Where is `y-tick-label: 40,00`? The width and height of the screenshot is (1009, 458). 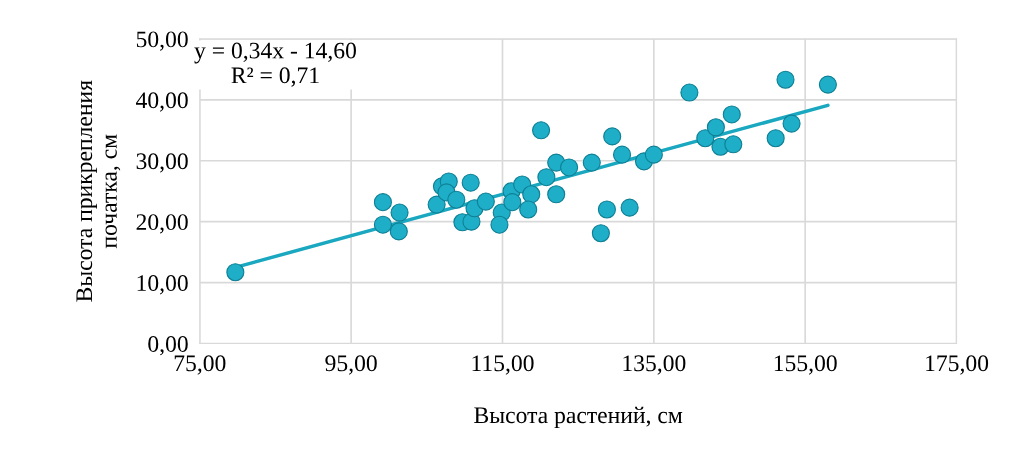 y-tick-label: 40,00 is located at coordinates (162, 102).